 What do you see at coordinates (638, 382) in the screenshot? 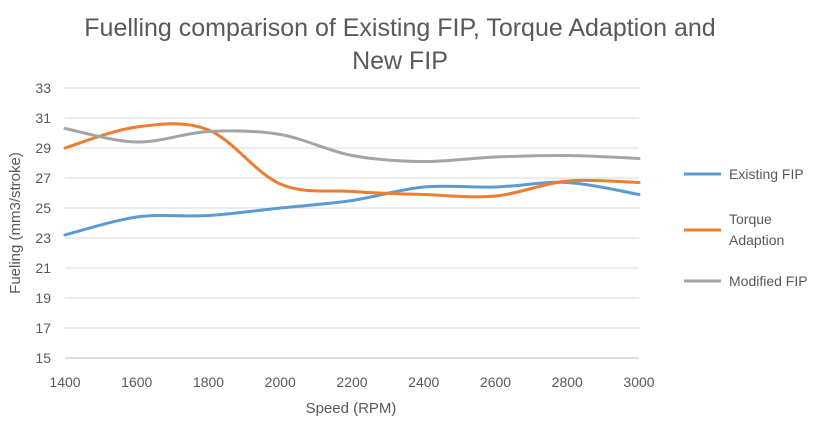
I see `x-tick-label: 3000` at bounding box center [638, 382].